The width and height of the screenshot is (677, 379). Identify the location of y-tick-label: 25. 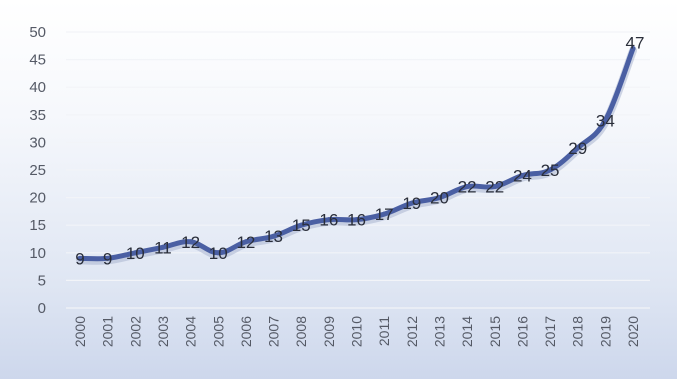
(37, 170).